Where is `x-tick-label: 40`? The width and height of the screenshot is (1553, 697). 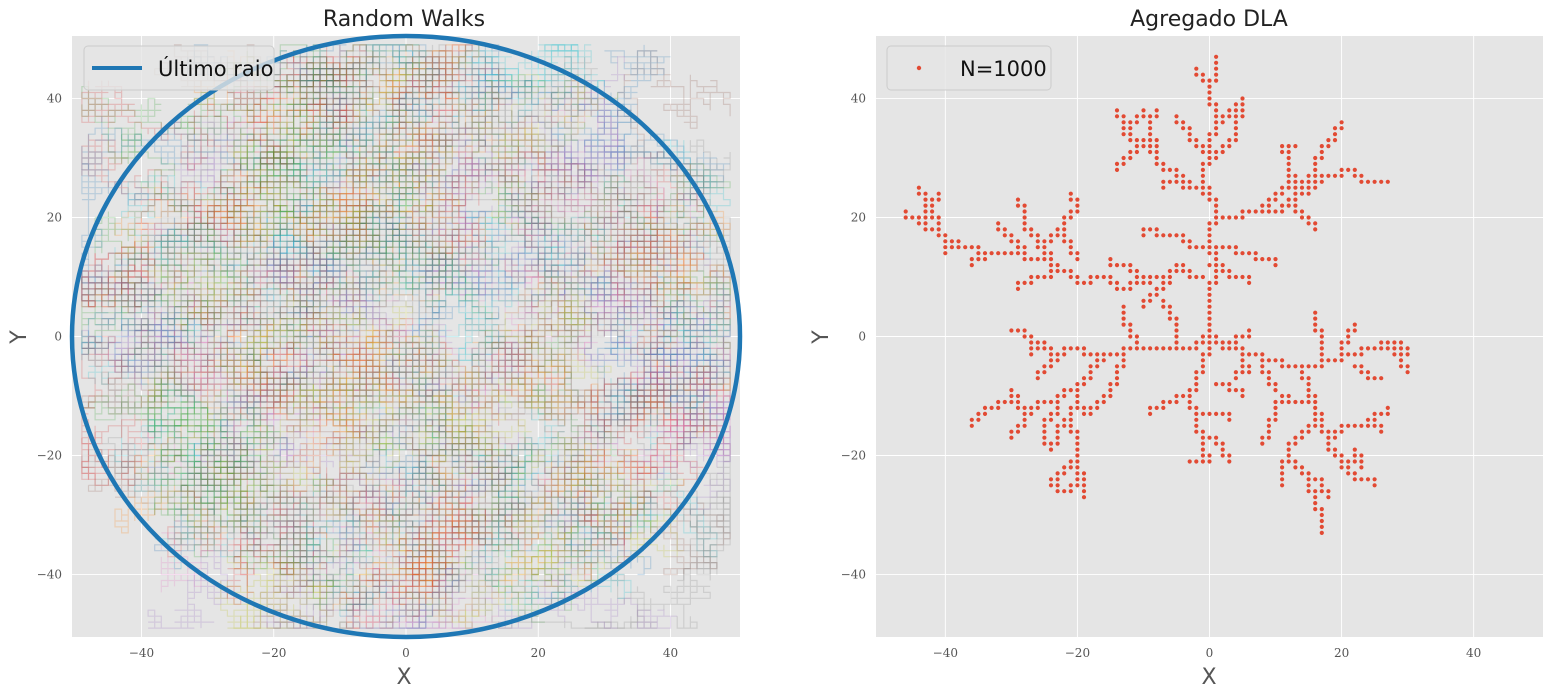
x-tick-label: 40 is located at coordinates (1473, 653).